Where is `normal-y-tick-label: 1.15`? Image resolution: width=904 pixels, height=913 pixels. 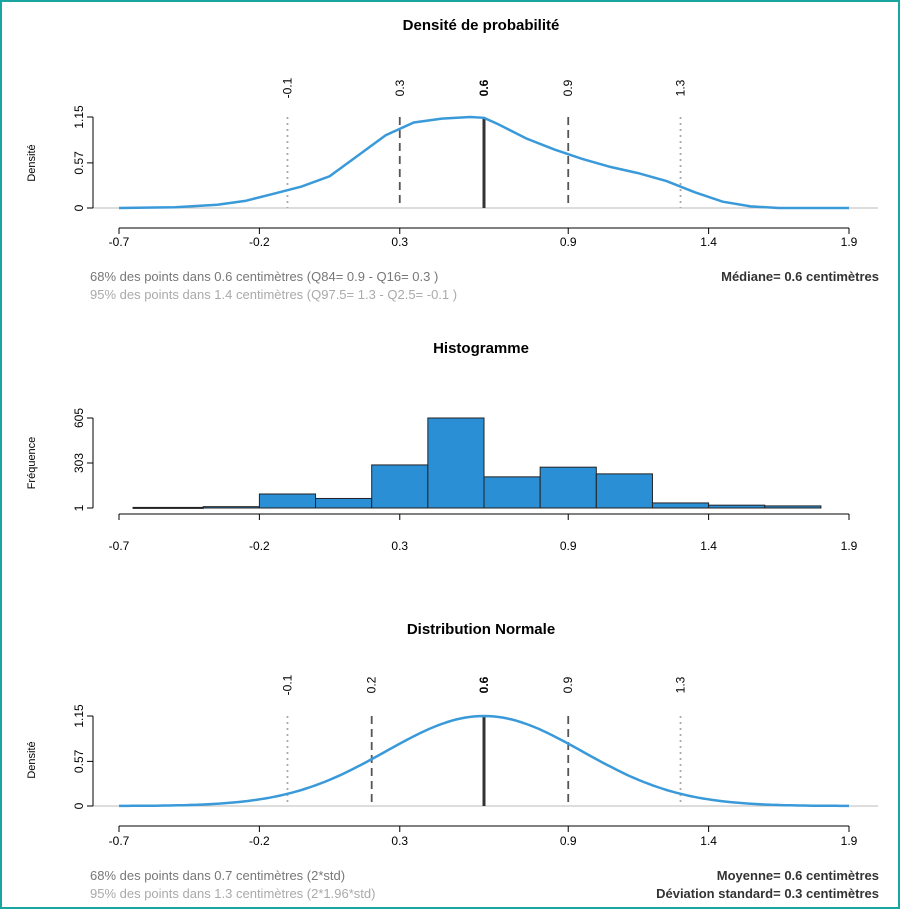 normal-y-tick-label: 1.15 is located at coordinates (79, 716).